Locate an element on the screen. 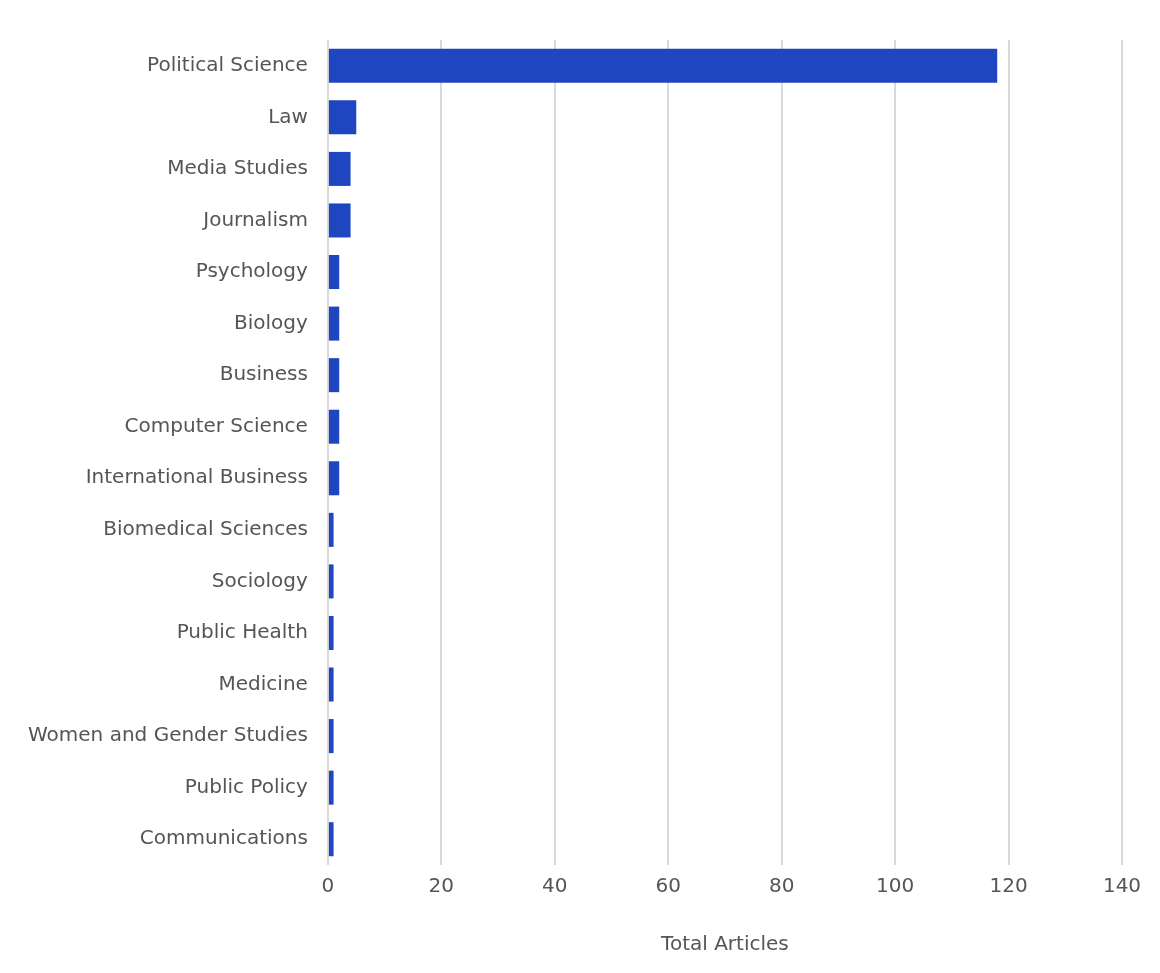  y-tick-label: Medicine is located at coordinates (263, 682).